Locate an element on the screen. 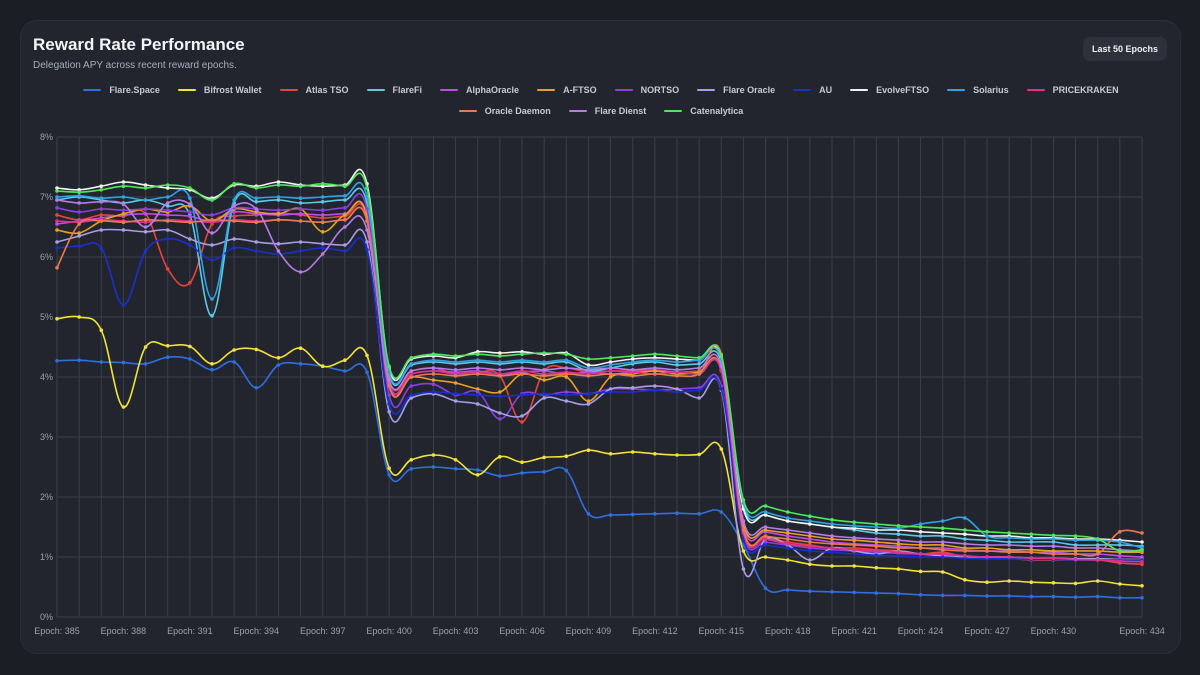 This screenshot has width=1200, height=675. legend-item: EvolveFTSO is located at coordinates (889, 90).